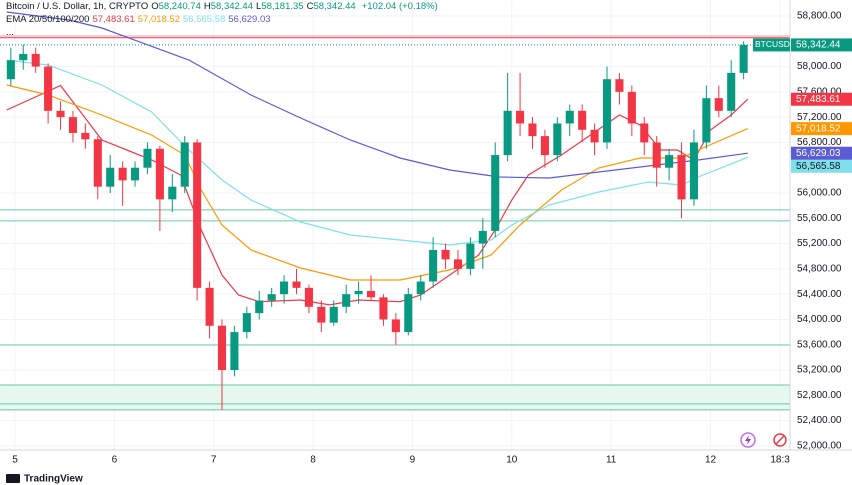 The height and width of the screenshot is (485, 852). I want to click on x-tick-label: 10, so click(512, 460).